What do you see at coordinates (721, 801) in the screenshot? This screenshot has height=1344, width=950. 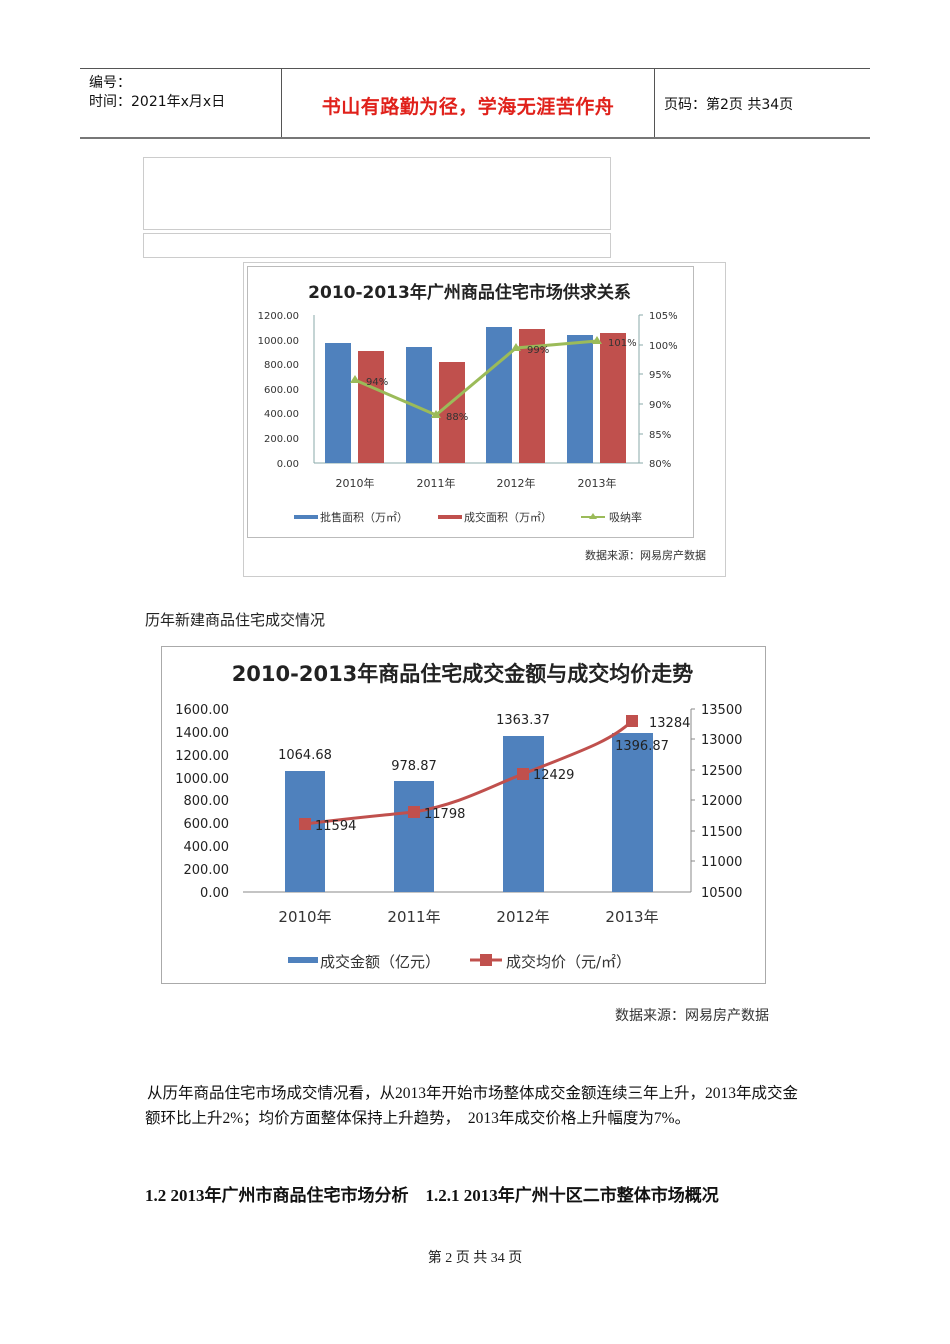 I see `y2-tick: 12000` at bounding box center [721, 801].